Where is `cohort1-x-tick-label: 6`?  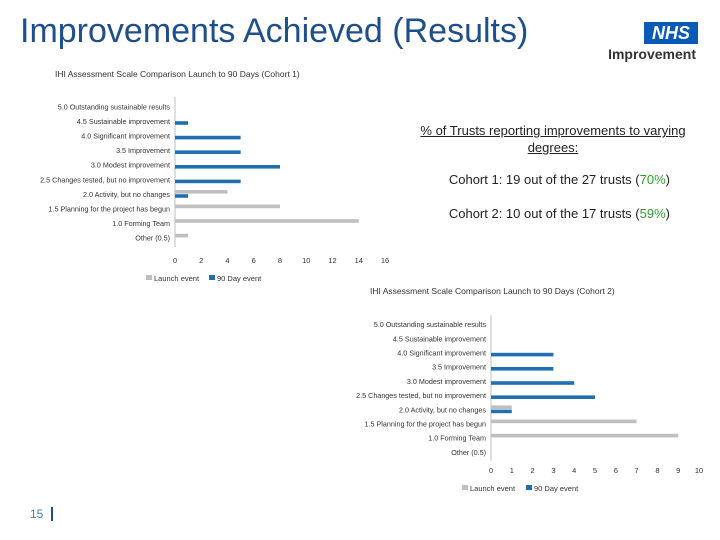
cohort1-x-tick-label: 6 is located at coordinates (254, 260).